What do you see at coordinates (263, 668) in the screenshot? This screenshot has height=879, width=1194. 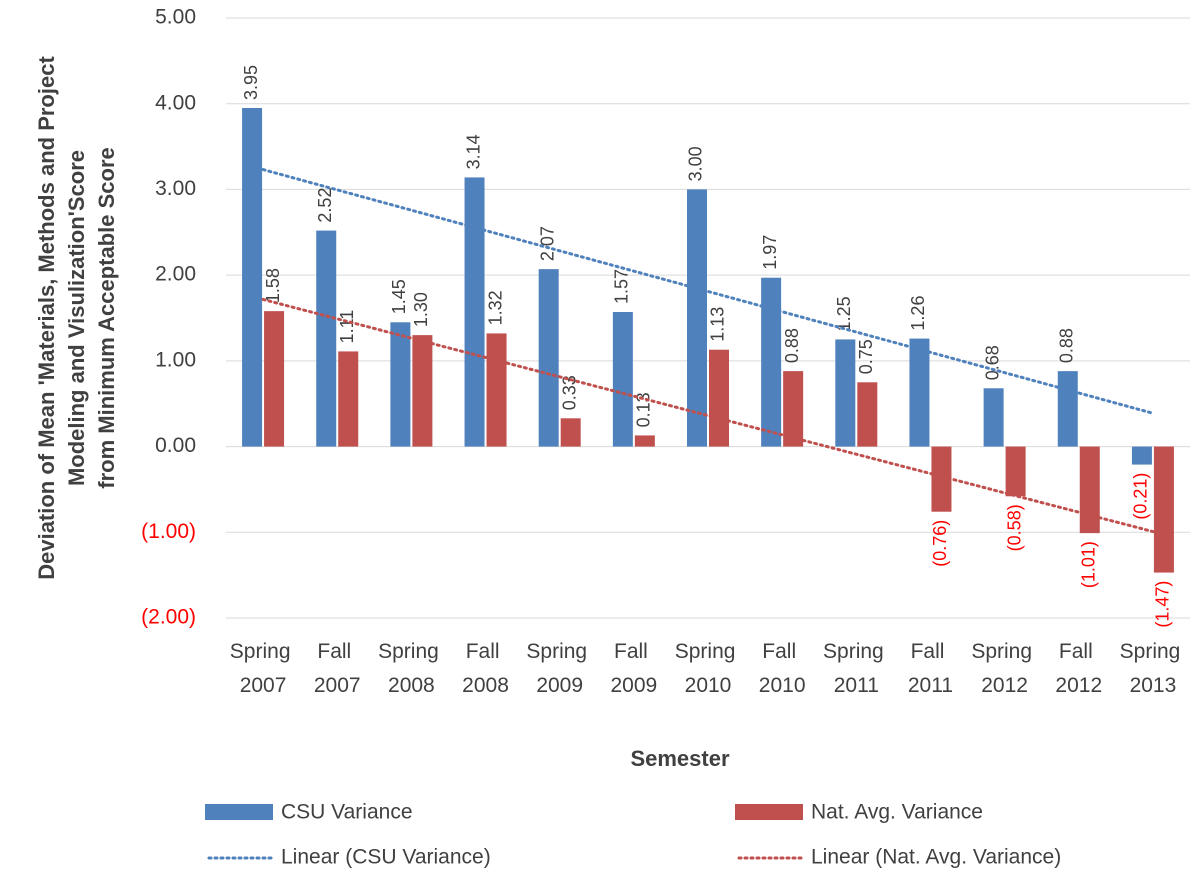 I see `x-tick-label: Spring 2007` at bounding box center [263, 668].